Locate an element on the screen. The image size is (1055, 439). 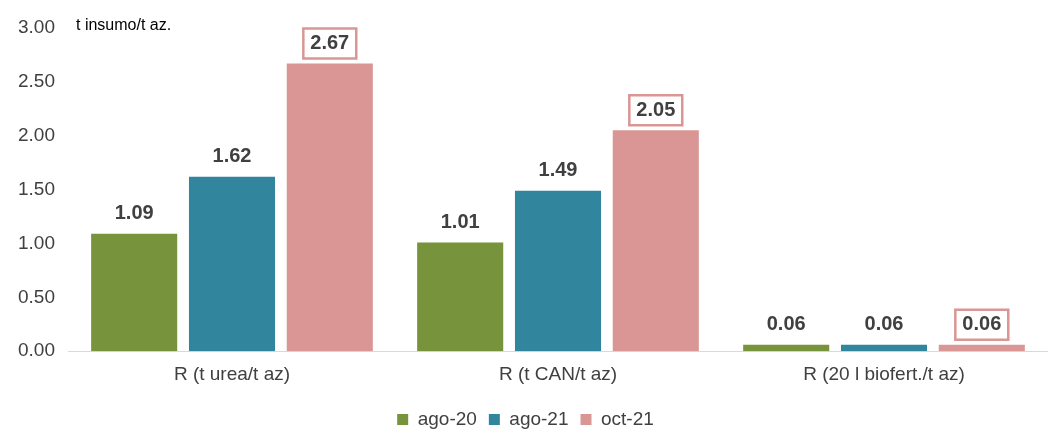
y-tick-label: 3.00 is located at coordinates (36, 27).